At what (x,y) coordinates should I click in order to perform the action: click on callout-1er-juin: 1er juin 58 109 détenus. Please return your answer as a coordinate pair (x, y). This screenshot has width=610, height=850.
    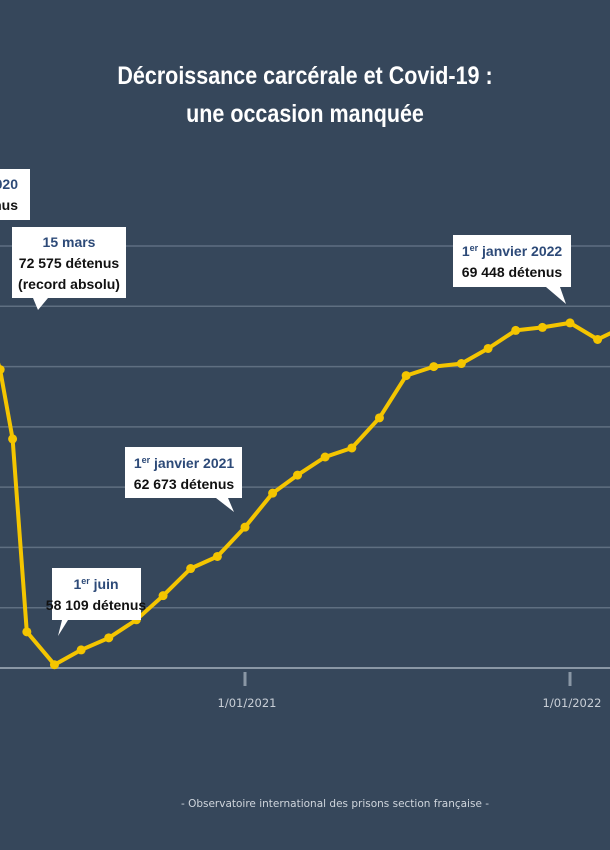
    Looking at the image, I should click on (96, 602).